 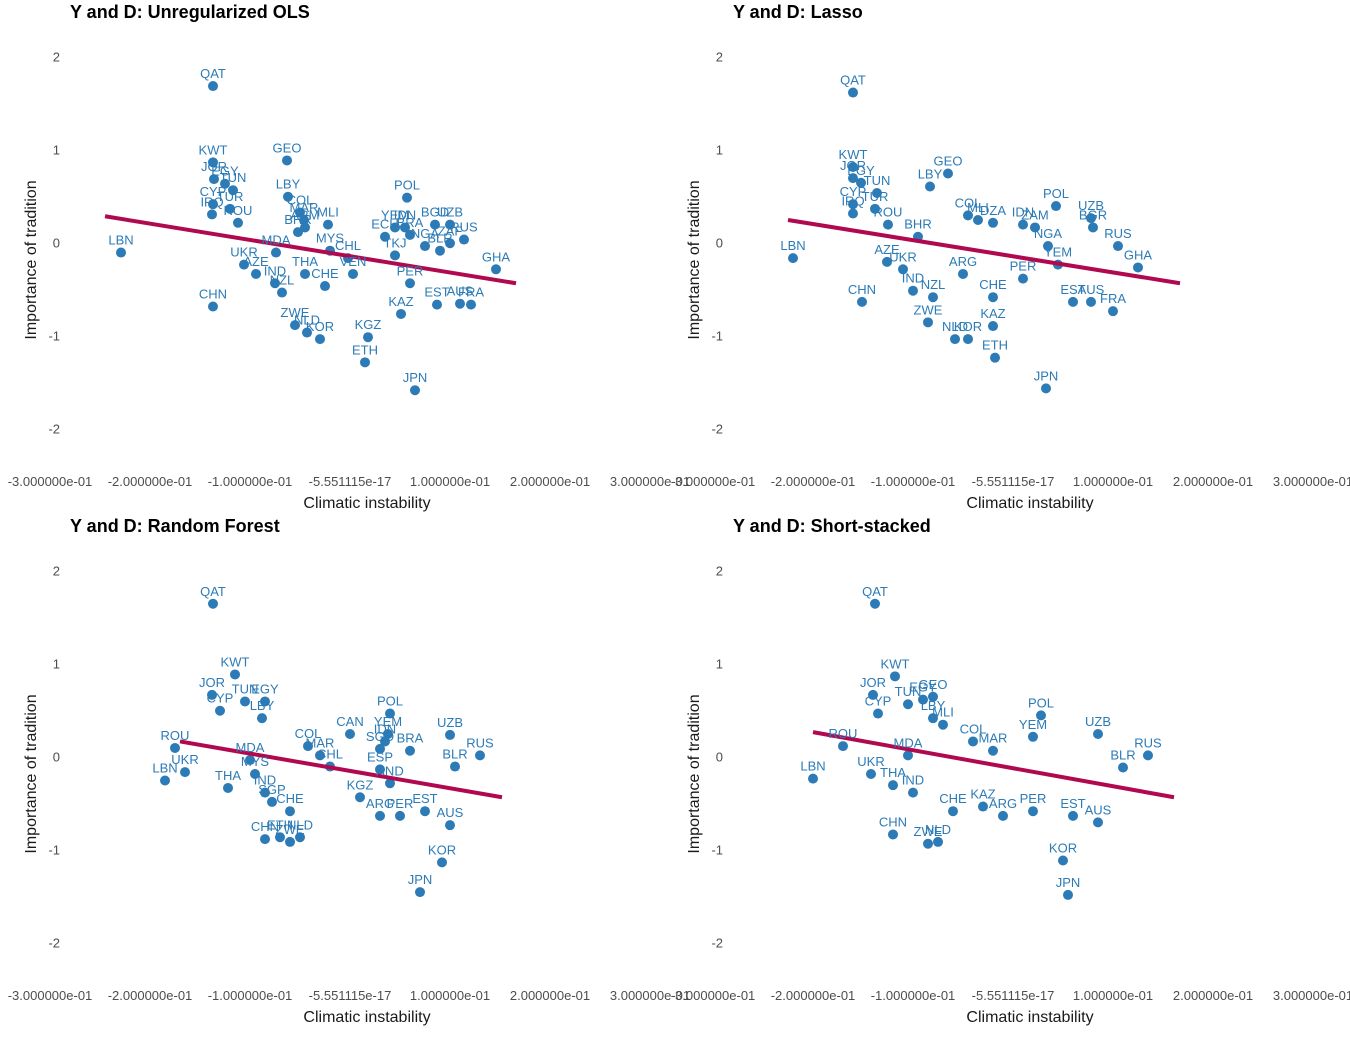 What do you see at coordinates (993, 210) in the screenshot?
I see `point-label: DZA` at bounding box center [993, 210].